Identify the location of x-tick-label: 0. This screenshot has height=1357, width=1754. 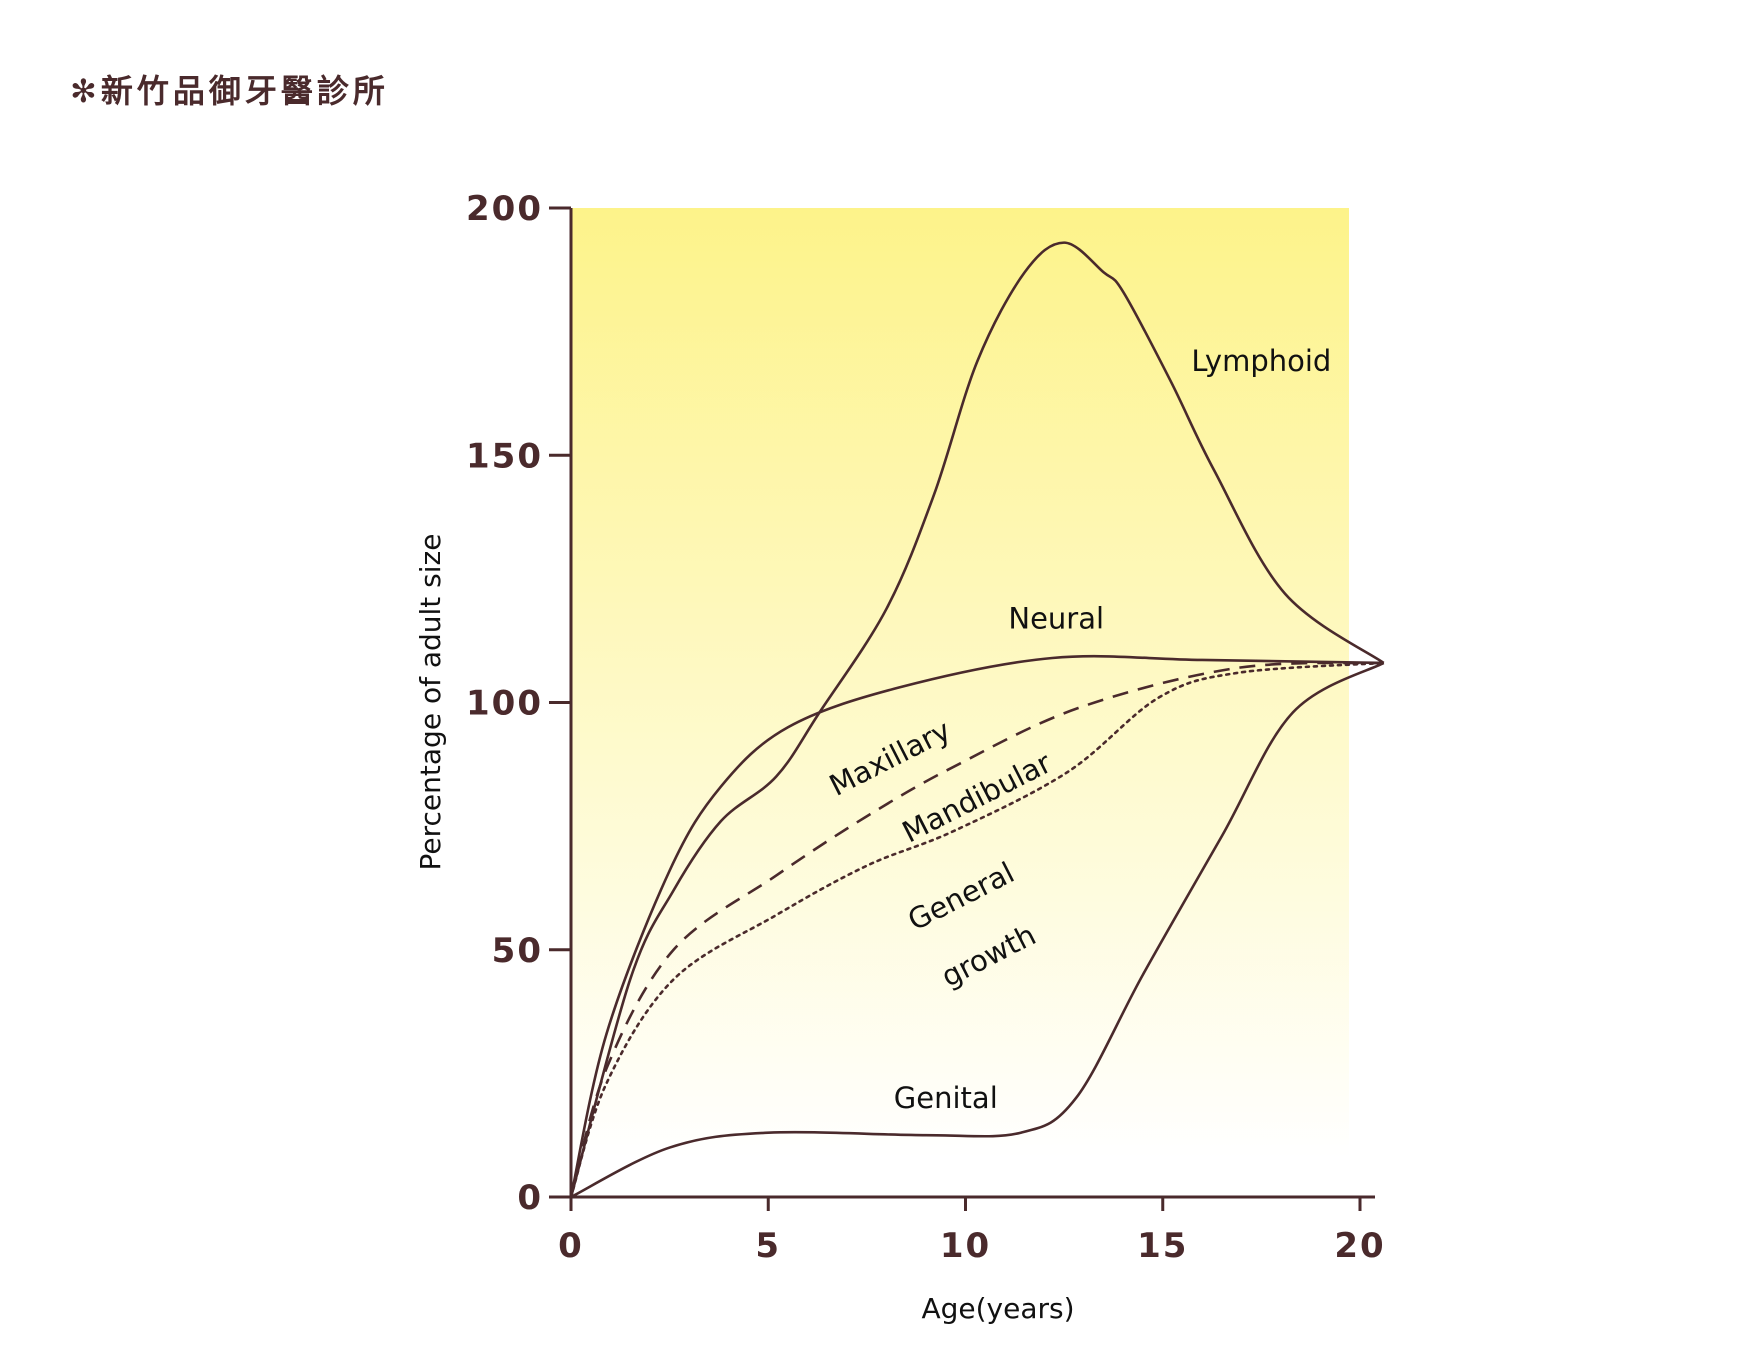
(571, 1246).